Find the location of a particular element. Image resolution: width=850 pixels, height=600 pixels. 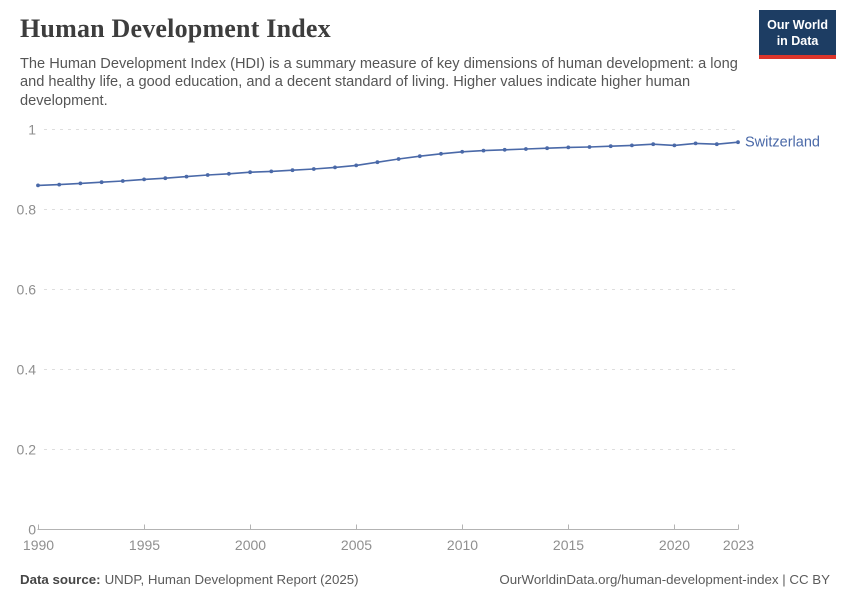

x-tick-label: 2010 is located at coordinates (462, 545).